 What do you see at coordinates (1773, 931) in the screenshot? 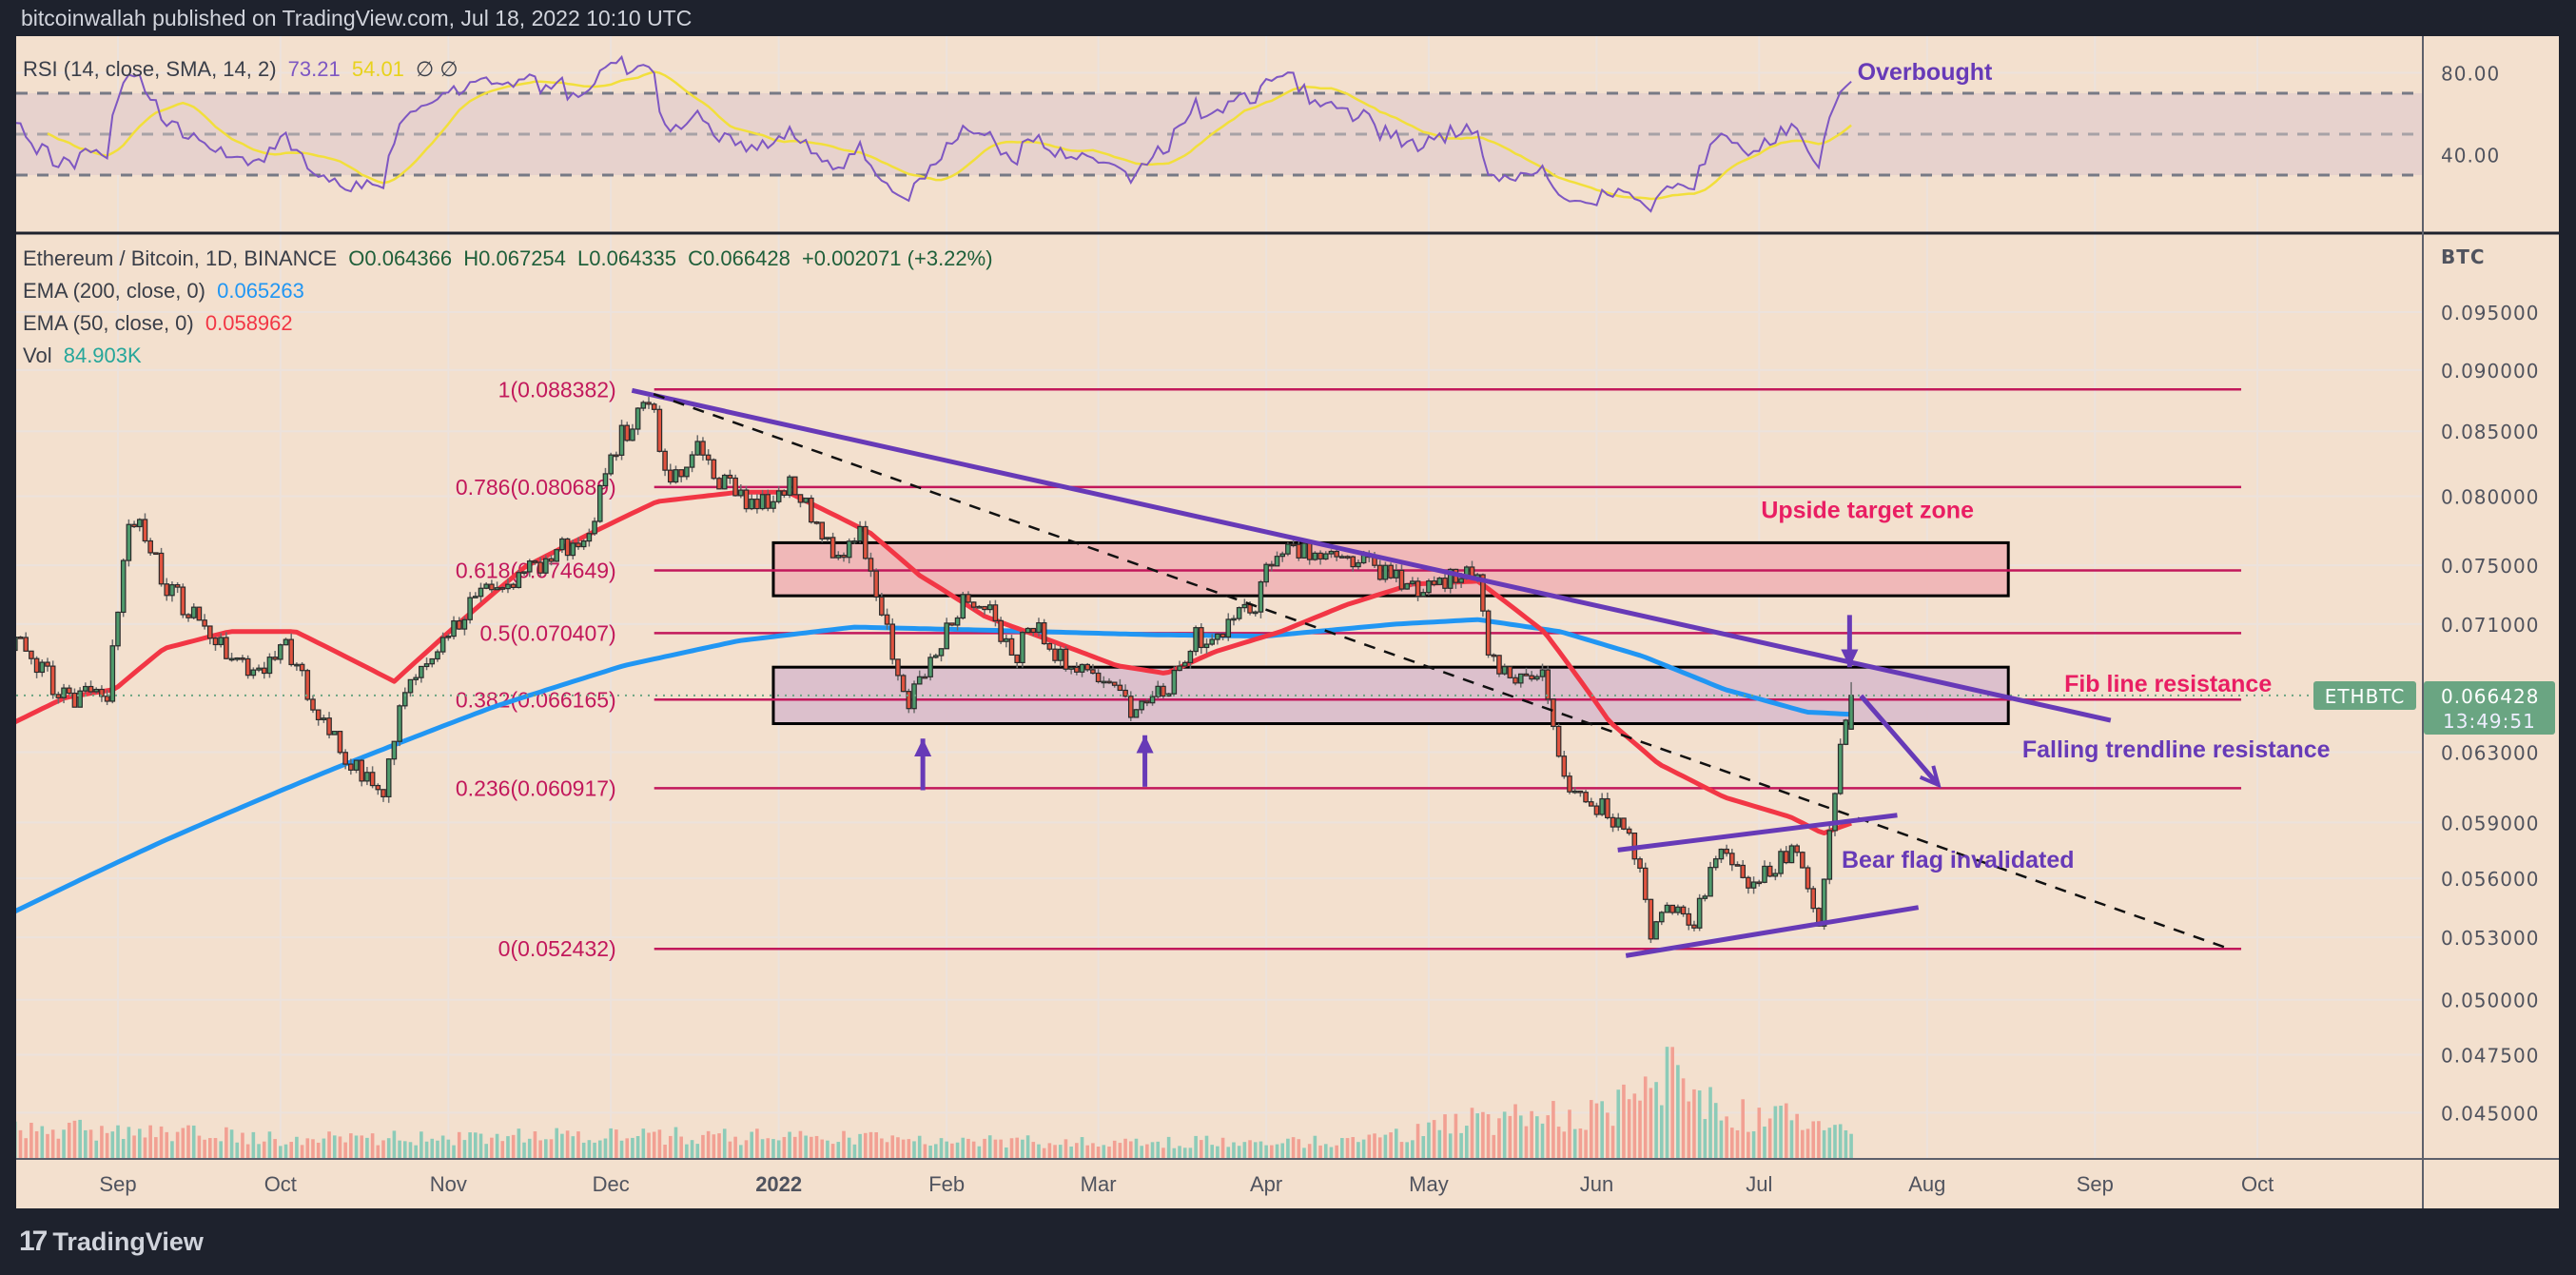
I see `bear-flag-lower` at bounding box center [1773, 931].